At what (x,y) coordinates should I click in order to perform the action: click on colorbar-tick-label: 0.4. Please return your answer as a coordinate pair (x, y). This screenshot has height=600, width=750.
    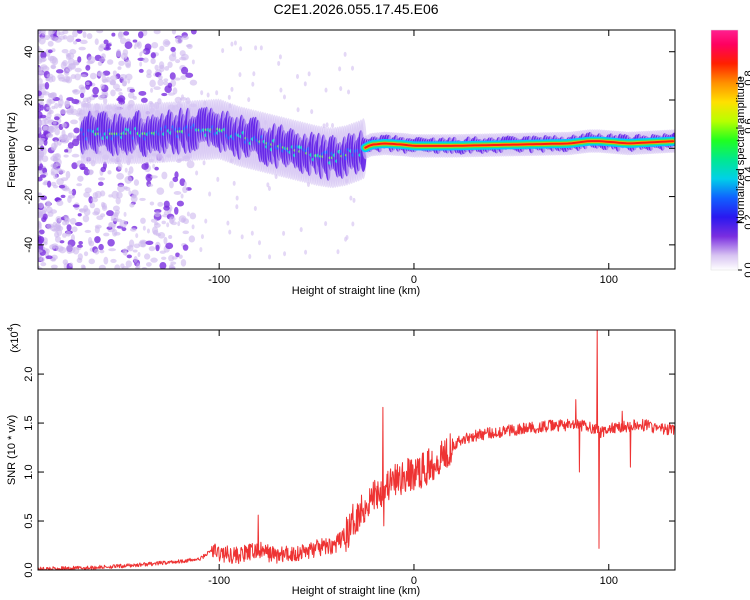
    Looking at the image, I should click on (746, 173).